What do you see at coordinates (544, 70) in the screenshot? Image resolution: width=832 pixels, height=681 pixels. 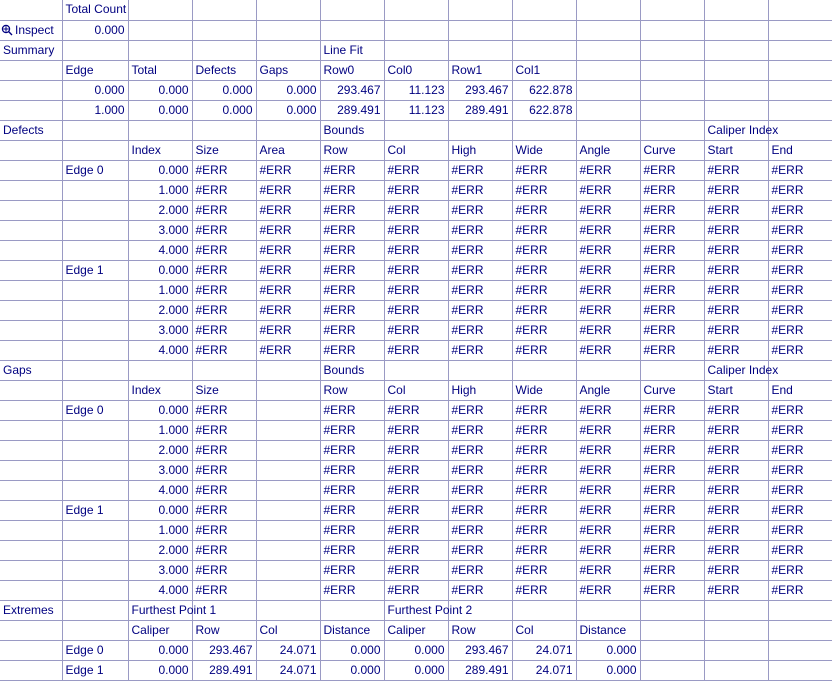 I see `header-summary-col1: Col1` at bounding box center [544, 70].